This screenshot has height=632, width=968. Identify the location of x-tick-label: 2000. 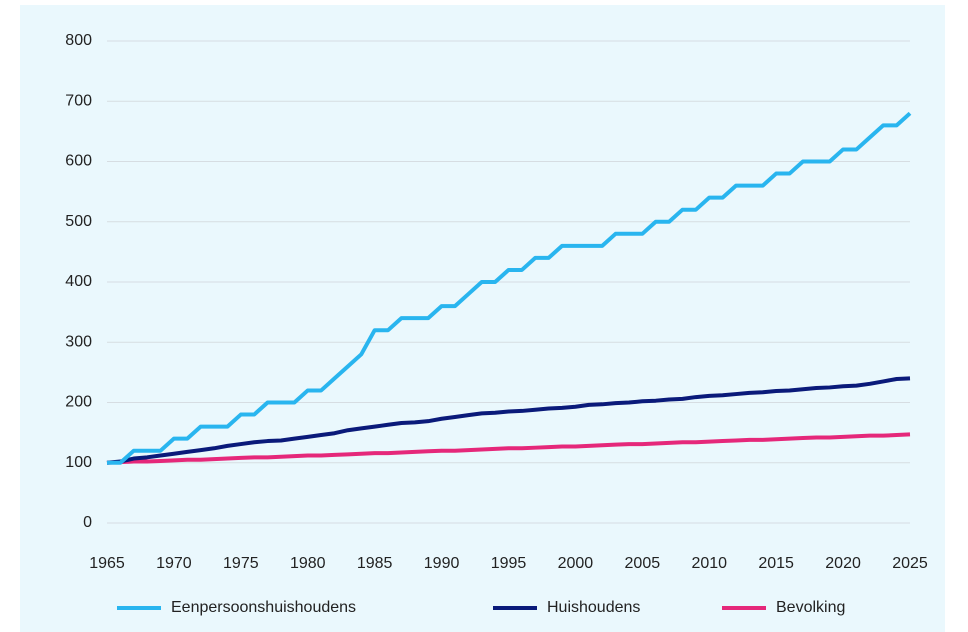
(576, 563).